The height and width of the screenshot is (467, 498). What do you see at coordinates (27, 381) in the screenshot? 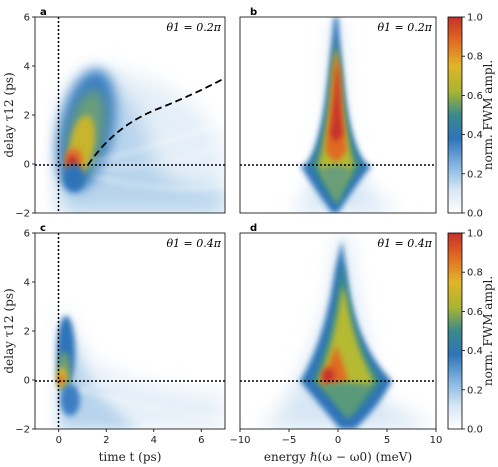
I see `panel-c-ytick-label: 0` at bounding box center [27, 381].